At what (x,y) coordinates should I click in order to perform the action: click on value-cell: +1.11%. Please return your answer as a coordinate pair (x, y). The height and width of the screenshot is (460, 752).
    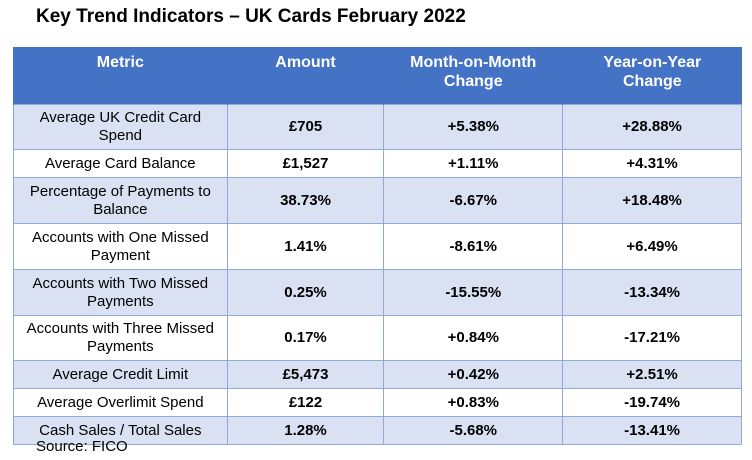
    Looking at the image, I should click on (473, 163).